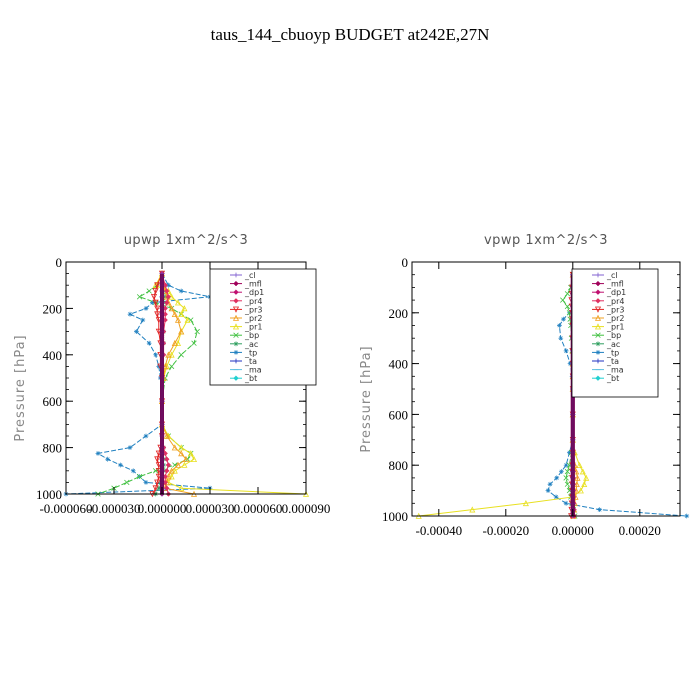 The image size is (700, 700). What do you see at coordinates (546, 240) in the screenshot?
I see `panel-title: vpwp 1xm^2/s^3` at bounding box center [546, 240].